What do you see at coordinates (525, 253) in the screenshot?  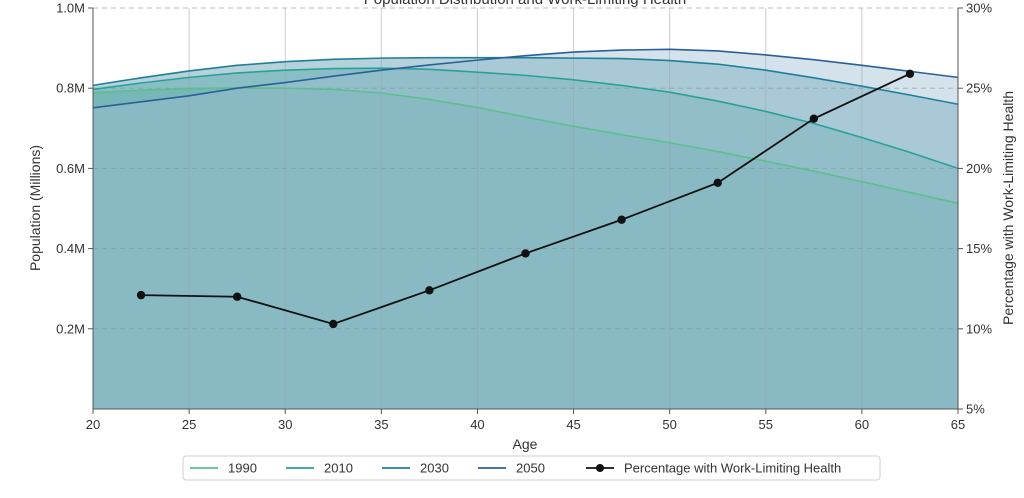 I see `percentage-point-42.5` at bounding box center [525, 253].